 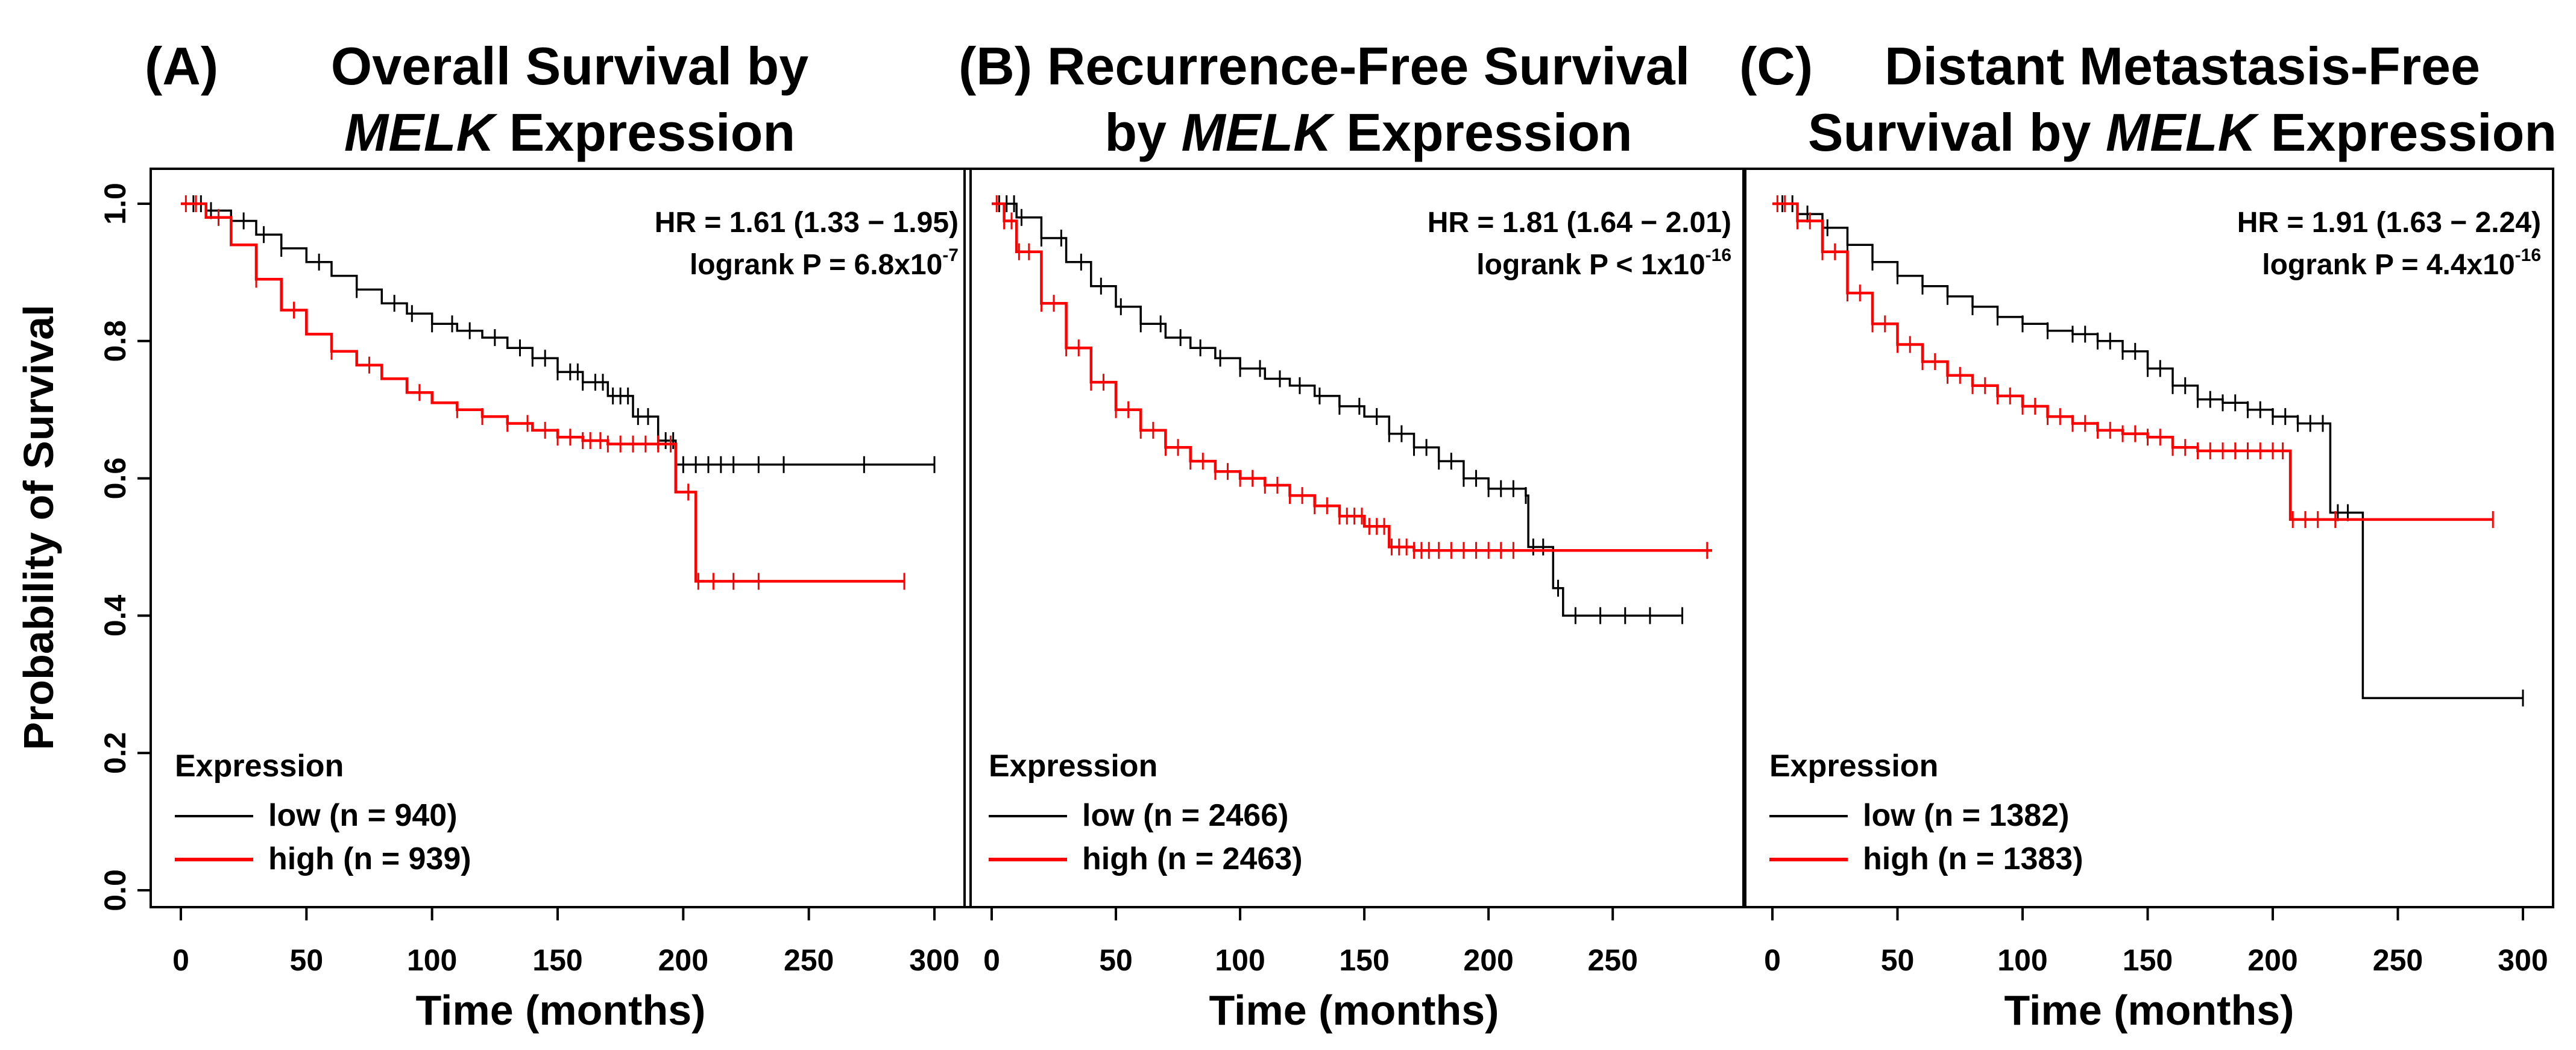 I want to click on panel-tag: (B), so click(x=995, y=66).